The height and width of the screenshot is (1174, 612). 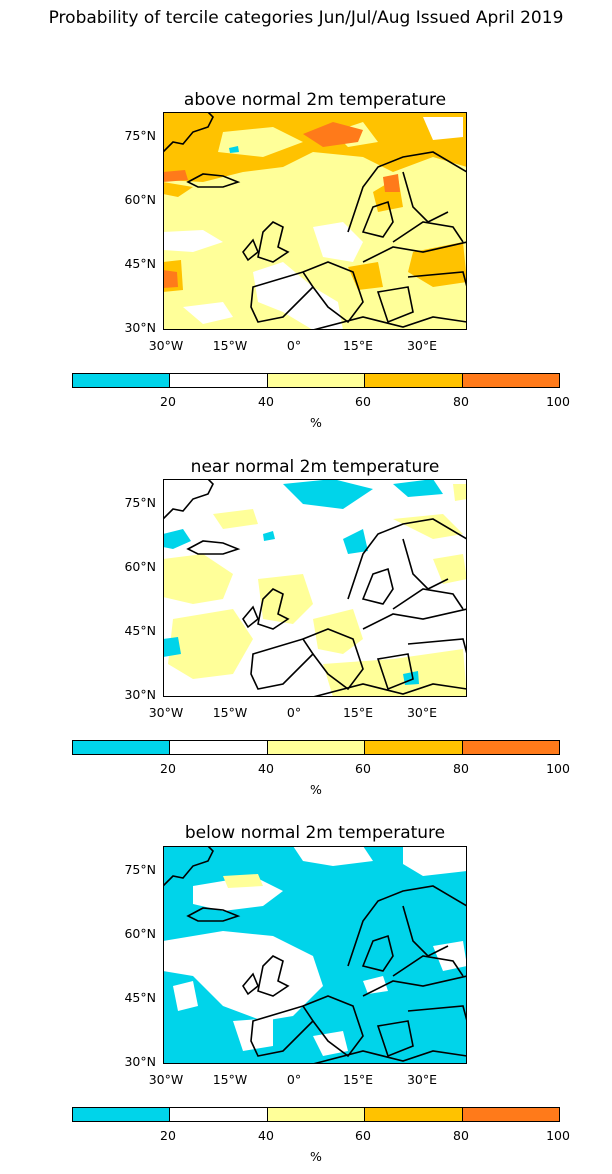 I want to click on colorbar-near, so click(x=316, y=747).